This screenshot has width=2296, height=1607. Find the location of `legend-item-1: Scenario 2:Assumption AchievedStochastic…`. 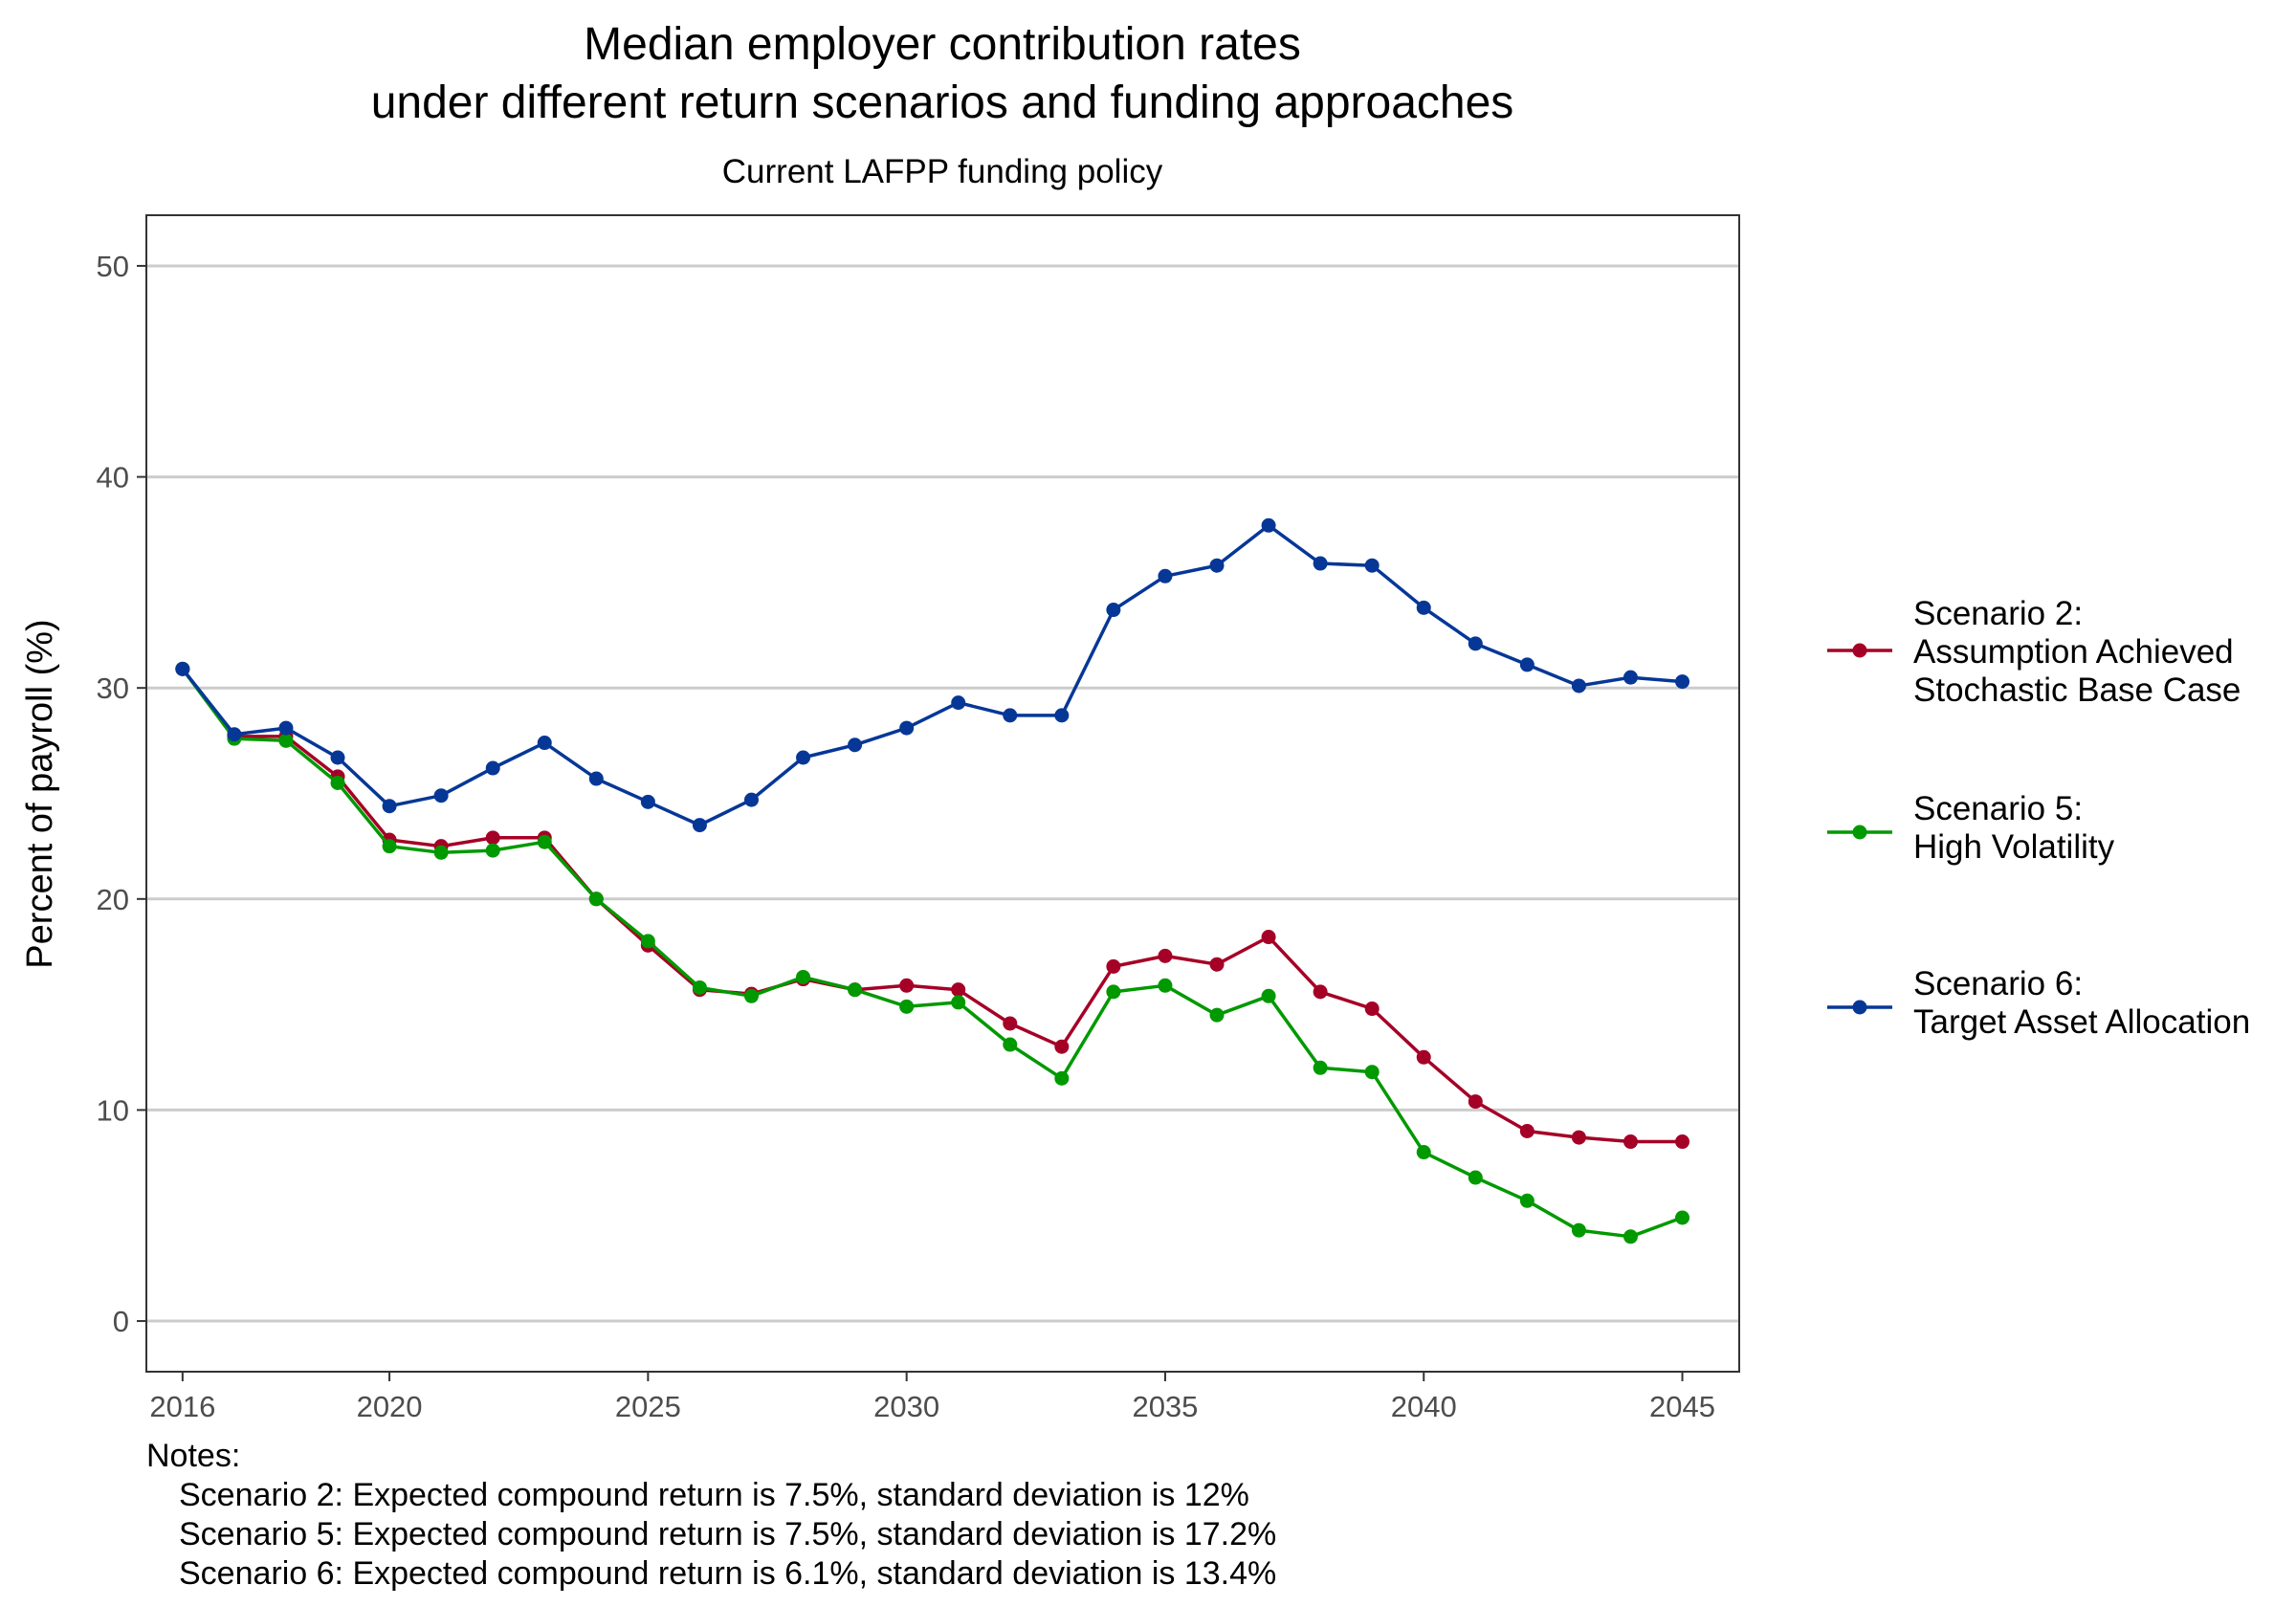

legend-item-1: Scenario 2:Assumption AchievedStochastic… is located at coordinates (2034, 652).